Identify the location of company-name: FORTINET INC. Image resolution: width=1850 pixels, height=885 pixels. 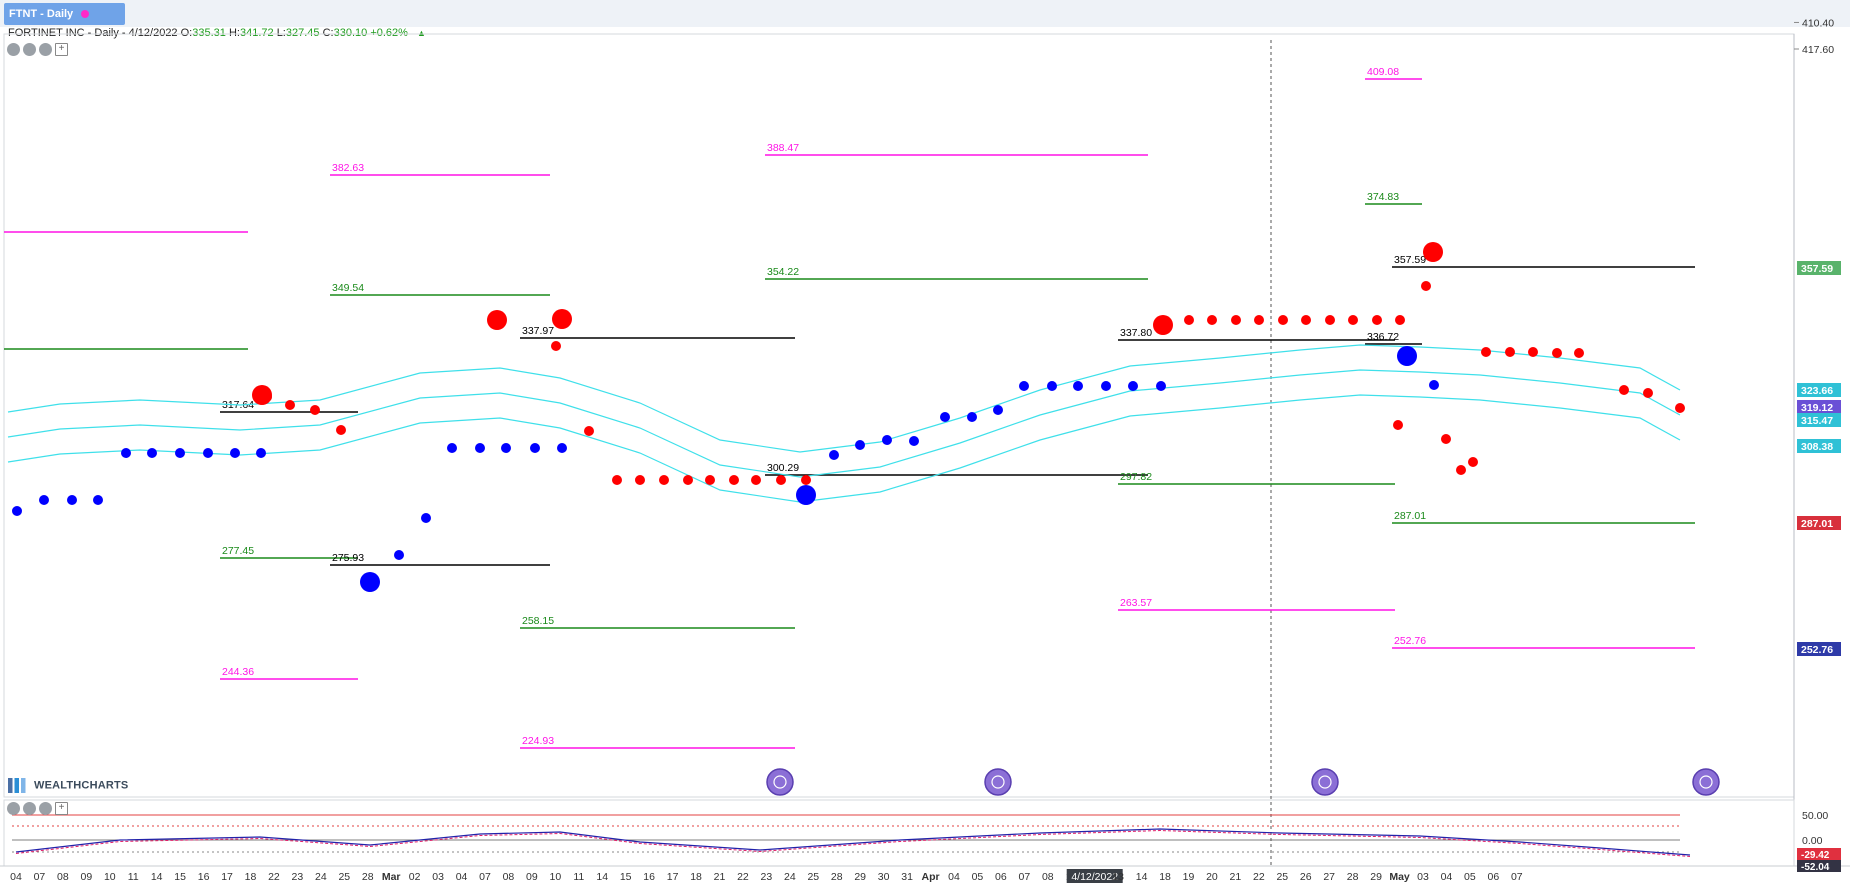
(46, 33).